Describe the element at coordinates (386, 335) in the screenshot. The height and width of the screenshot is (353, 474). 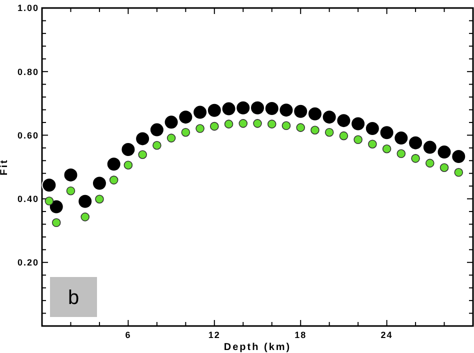
I see `x-tick-label: 24` at that location.